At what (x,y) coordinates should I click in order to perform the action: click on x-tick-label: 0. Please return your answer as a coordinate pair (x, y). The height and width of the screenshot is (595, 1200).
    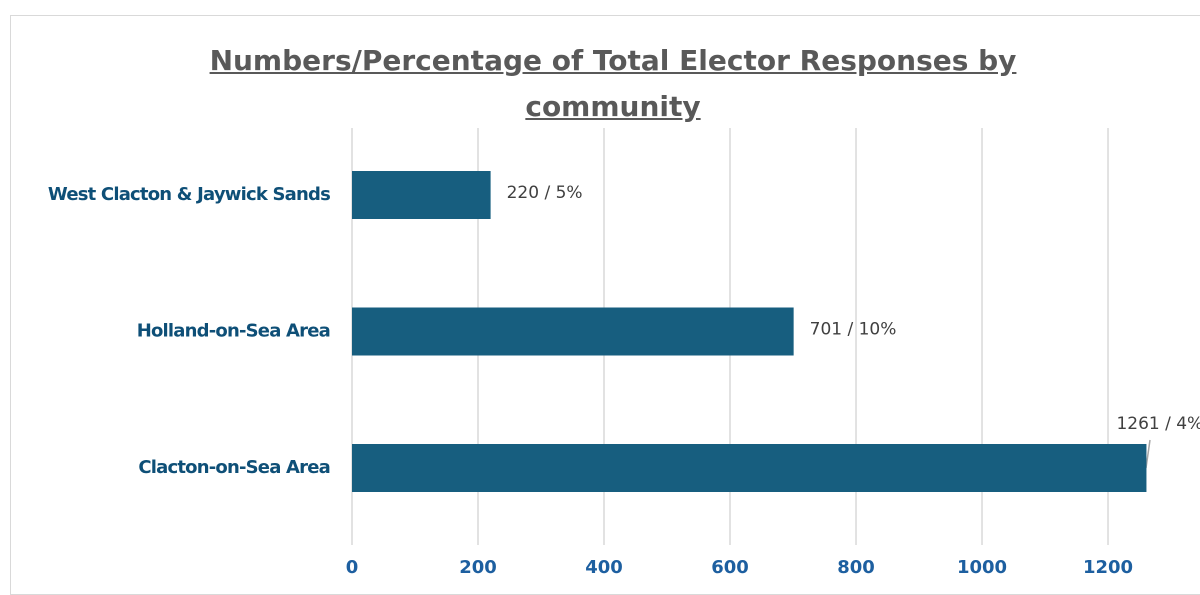
    Looking at the image, I should click on (352, 567).